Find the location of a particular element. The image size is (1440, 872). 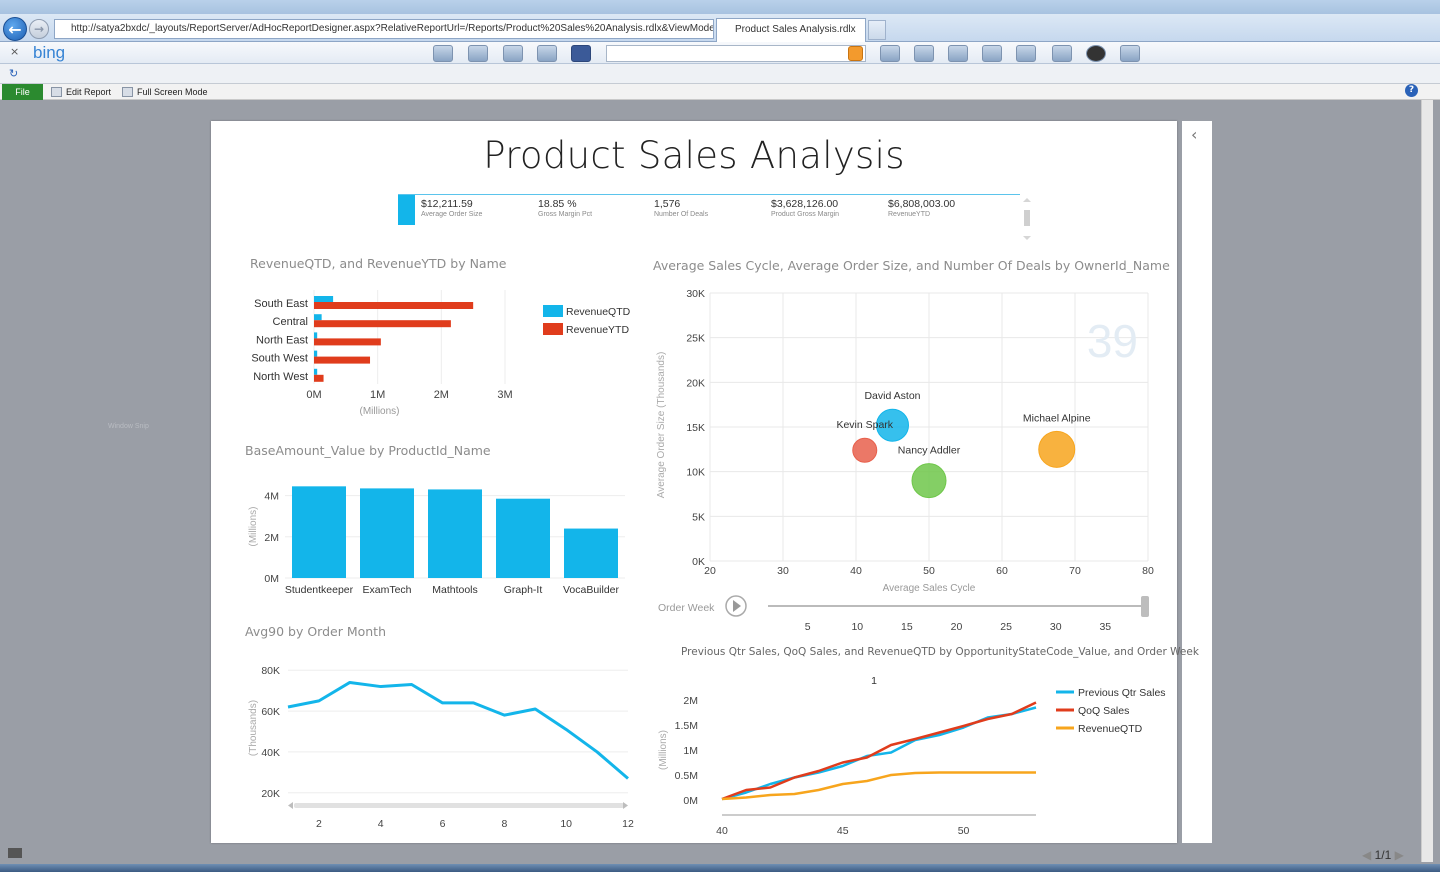

search-icon is located at coordinates (855, 53).